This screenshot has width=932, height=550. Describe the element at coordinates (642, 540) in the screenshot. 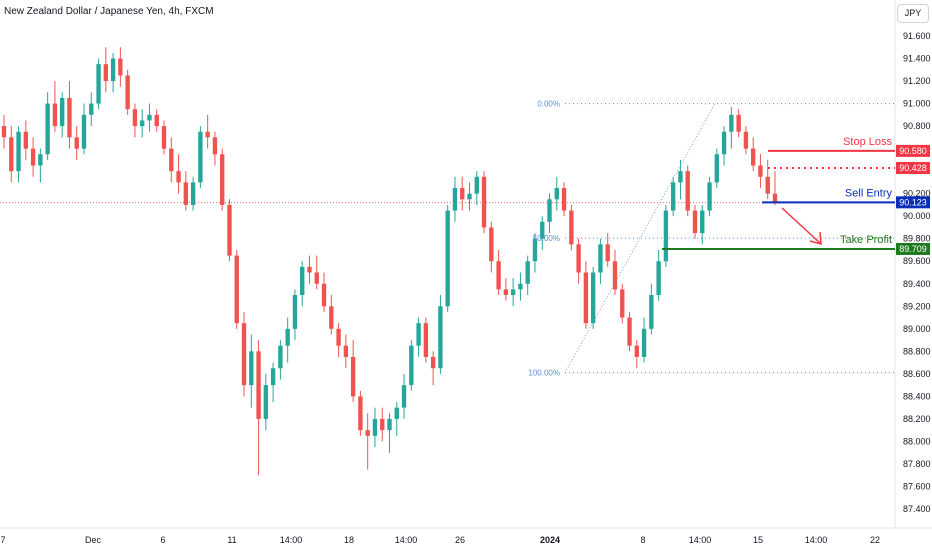

I see `x-tick-label: 8` at that location.